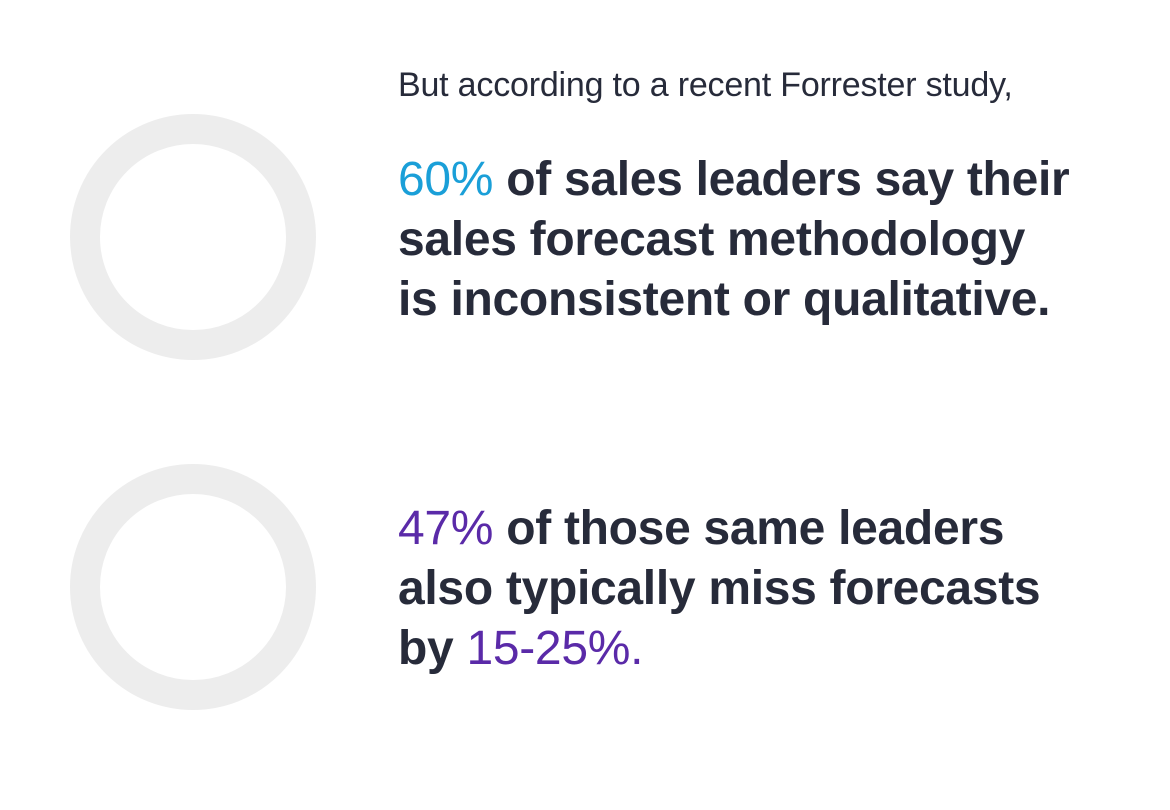 Image resolution: width=1170 pixels, height=810 pixels. Describe the element at coordinates (555, 648) in the screenshot. I see `stat-2-range-highlight: 15-25%.` at that location.